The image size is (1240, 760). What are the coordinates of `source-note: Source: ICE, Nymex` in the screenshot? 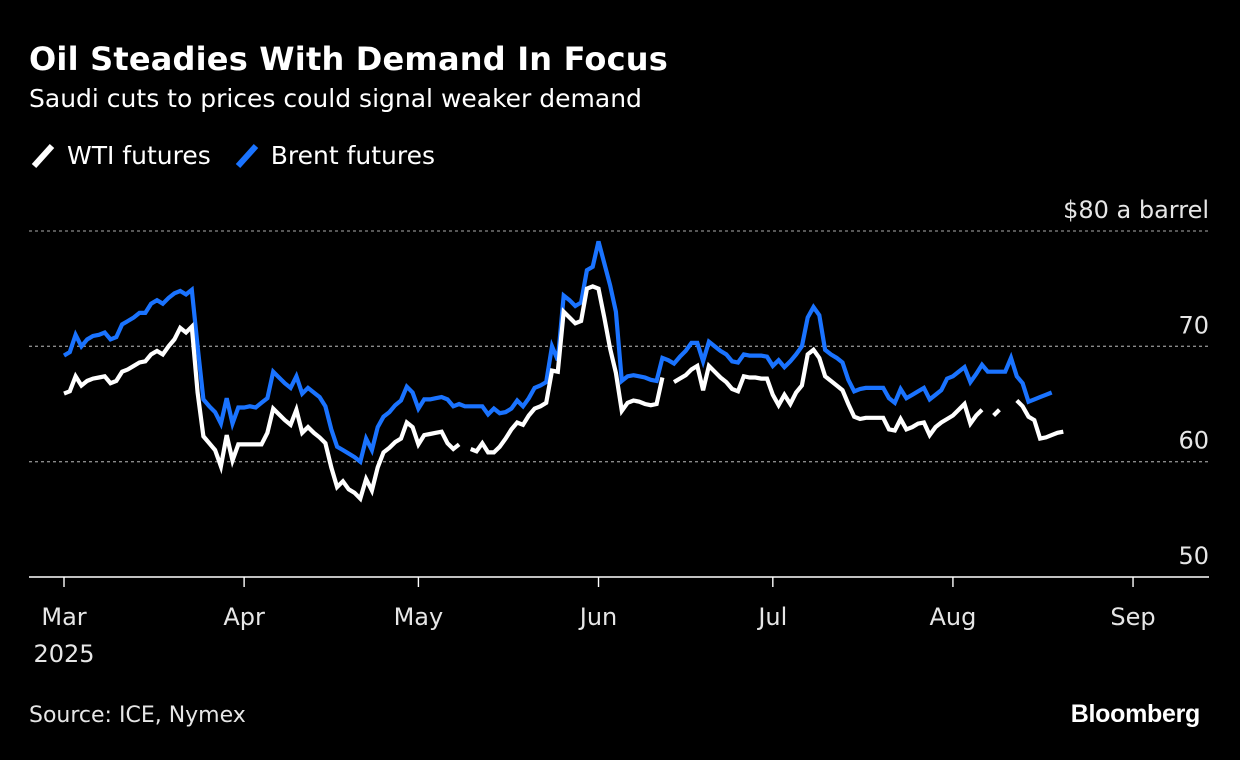 It's located at (137, 715).